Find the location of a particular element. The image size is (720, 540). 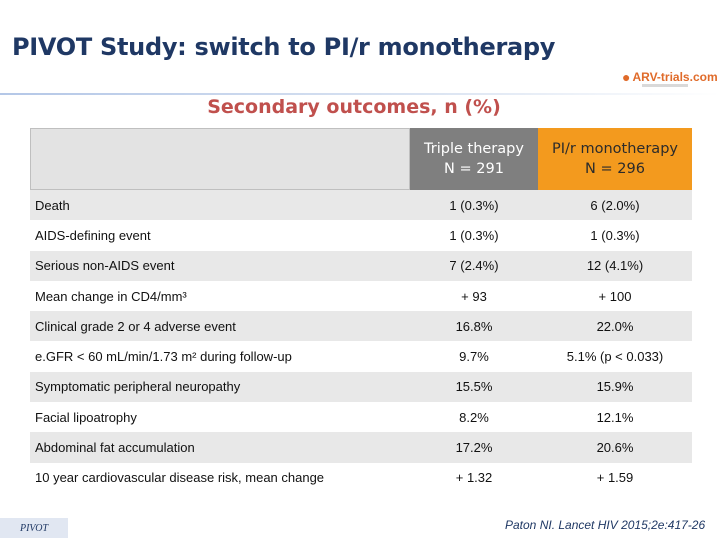

triple-therapy-value: 17.2% is located at coordinates (474, 448).